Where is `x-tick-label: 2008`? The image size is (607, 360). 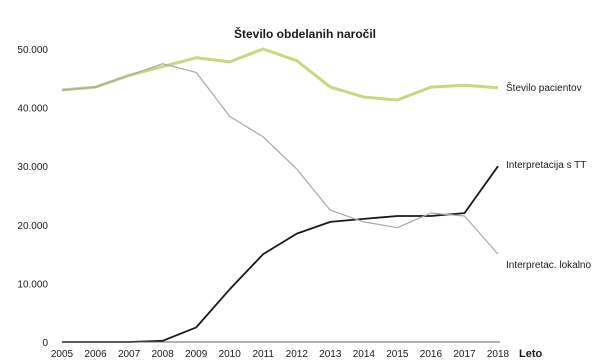 x-tick-label: 2008 is located at coordinates (162, 354).